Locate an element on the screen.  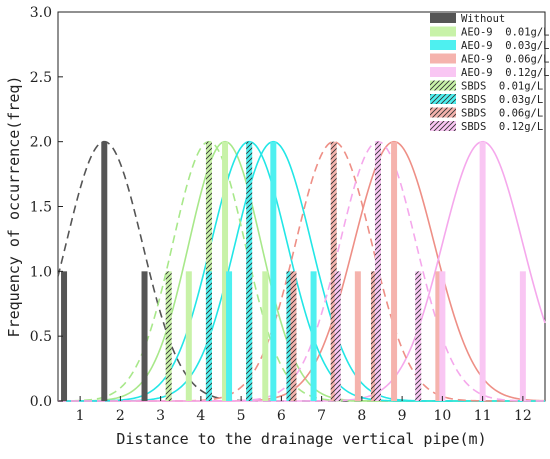
legend-label-sbds-0-01g-l: SBDS 0.01g/L is located at coordinates (502, 87).